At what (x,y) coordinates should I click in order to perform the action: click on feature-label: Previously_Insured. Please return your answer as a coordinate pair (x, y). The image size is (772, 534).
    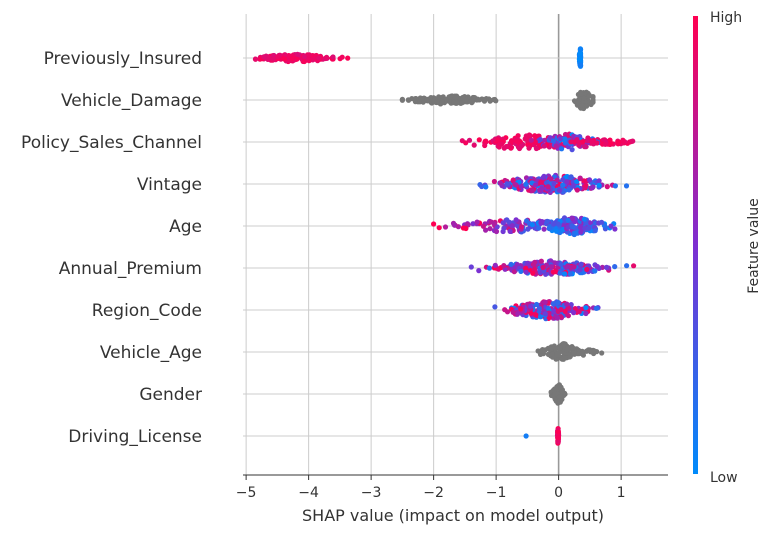
    Looking at the image, I should click on (123, 59).